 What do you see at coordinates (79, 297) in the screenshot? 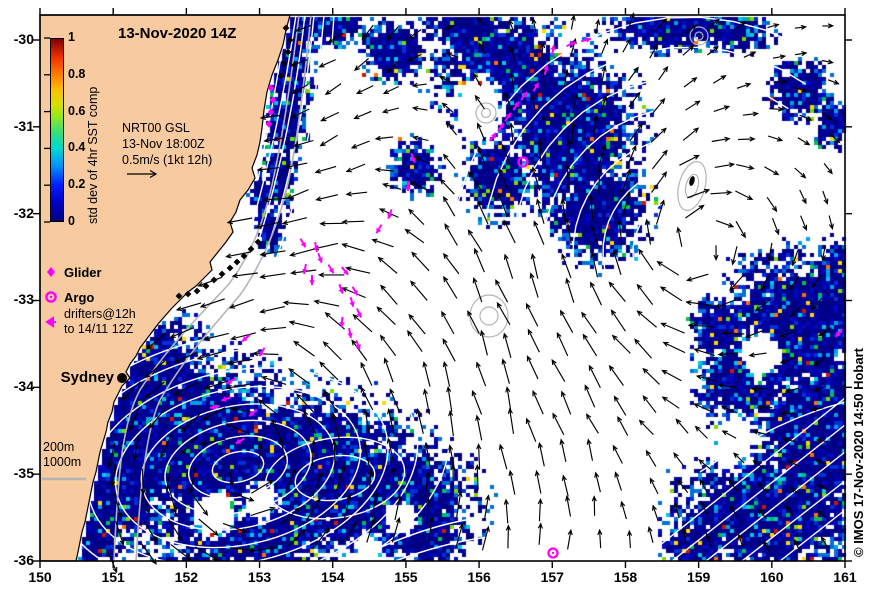
I see `legend-argo-label: Argo` at bounding box center [79, 297].